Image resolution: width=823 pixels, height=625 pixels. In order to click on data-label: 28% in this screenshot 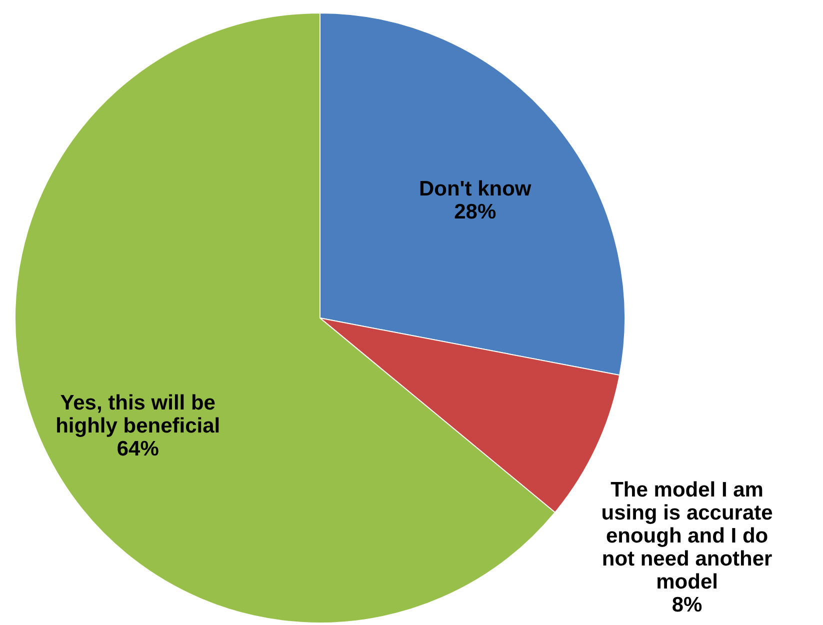, I will do `click(475, 212)`.